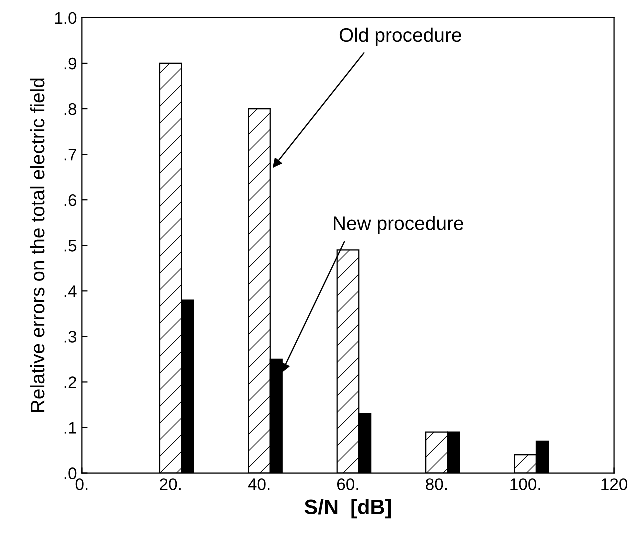  What do you see at coordinates (70, 337) in the screenshot?
I see `y-tick-label: .3` at bounding box center [70, 337].